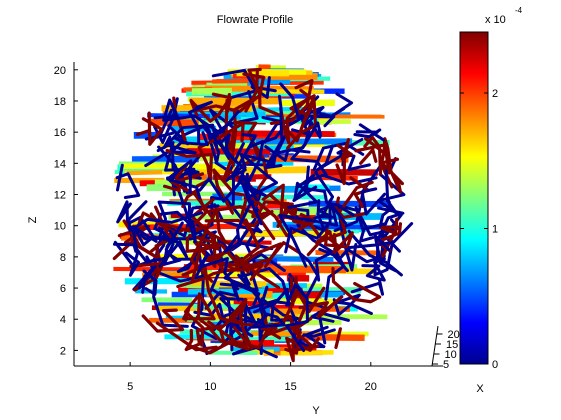 The width and height of the screenshot is (561, 420). What do you see at coordinates (451, 355) in the screenshot?
I see `x-tick-label: 10` at bounding box center [451, 355].